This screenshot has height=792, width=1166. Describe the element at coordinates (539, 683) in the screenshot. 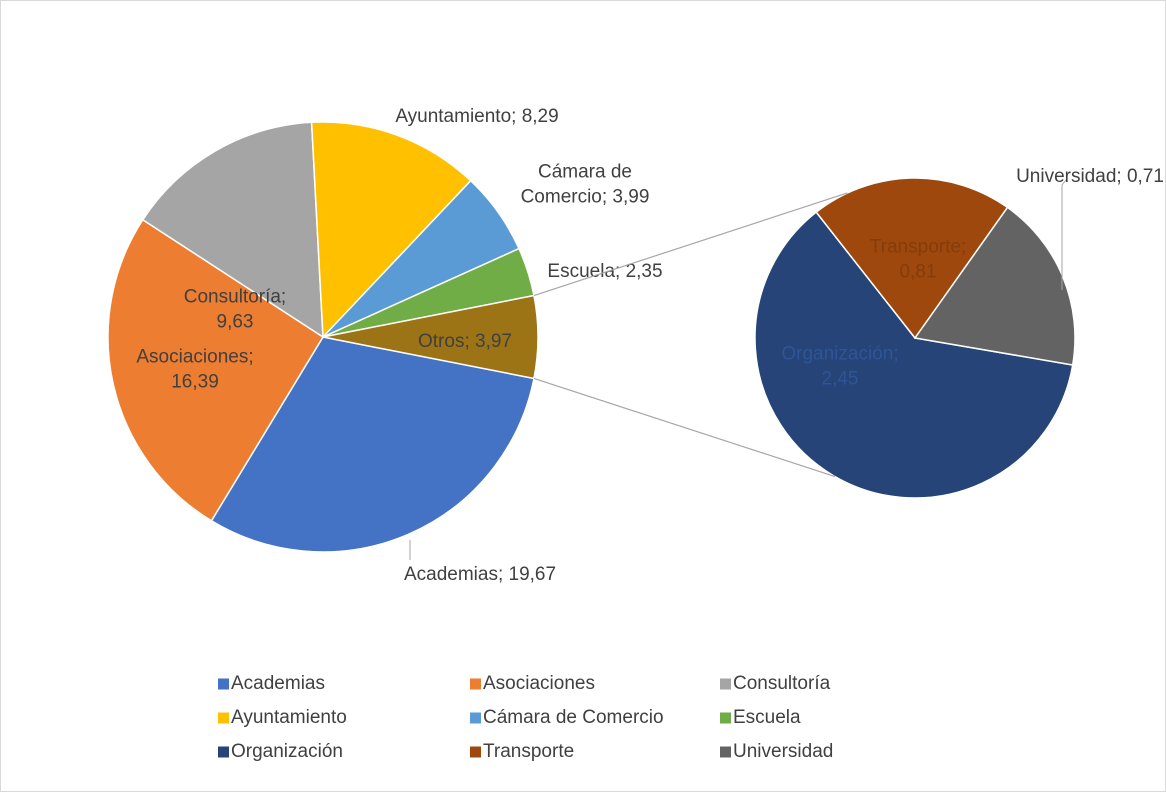

I see `legend-label: Asociaciones` at that location.